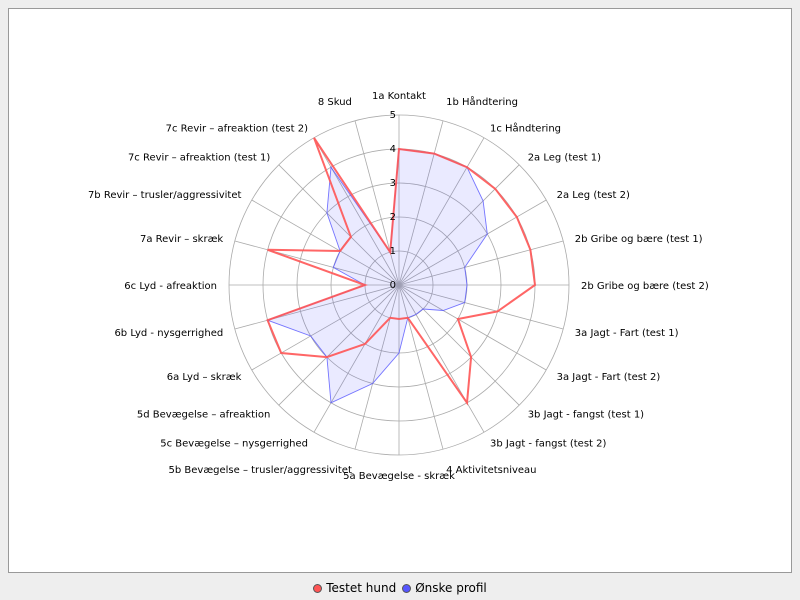 This screenshot has width=800, height=600. I want to click on axis-label-13: 5a Bevægelse - skræk, so click(399, 476).